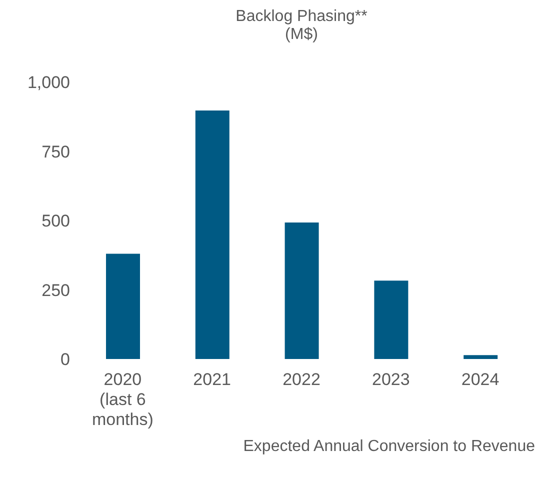 This screenshot has height=499, width=543. What do you see at coordinates (301, 379) in the screenshot?
I see `x-tick-label: 2022` at bounding box center [301, 379].